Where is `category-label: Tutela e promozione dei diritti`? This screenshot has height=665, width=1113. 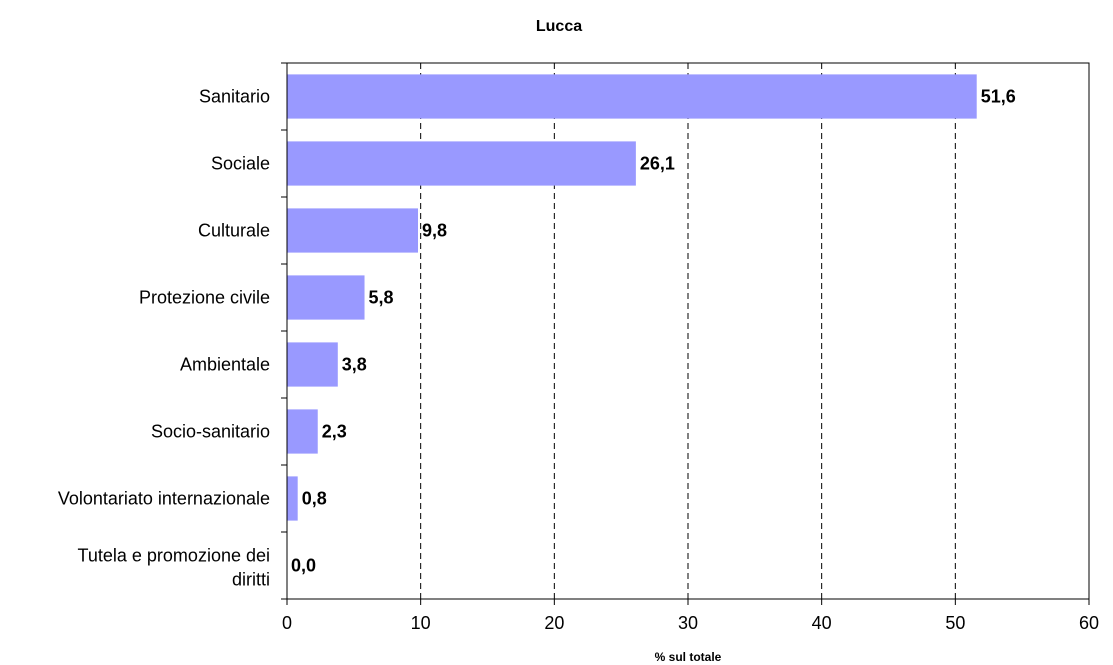 category-label: Tutela e promozione dei diritti is located at coordinates (174, 568).